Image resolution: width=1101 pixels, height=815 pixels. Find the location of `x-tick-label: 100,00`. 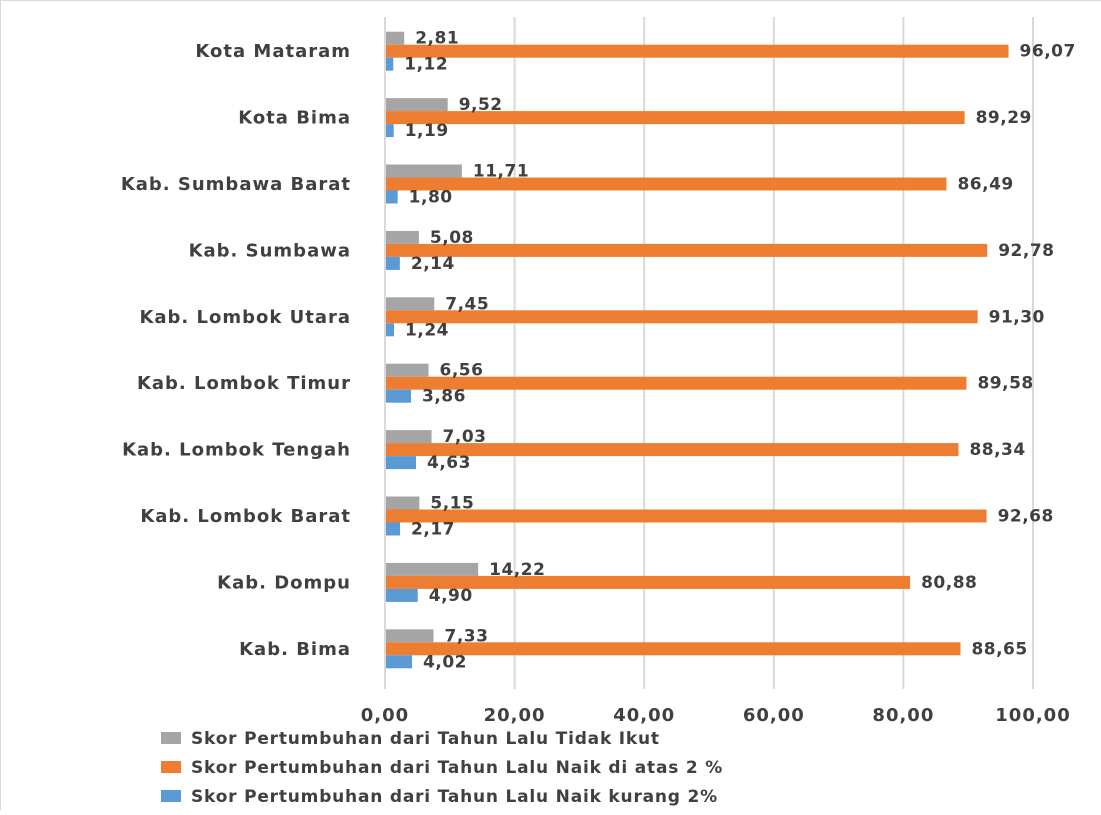

x-tick-label: 100,00 is located at coordinates (1032, 715).